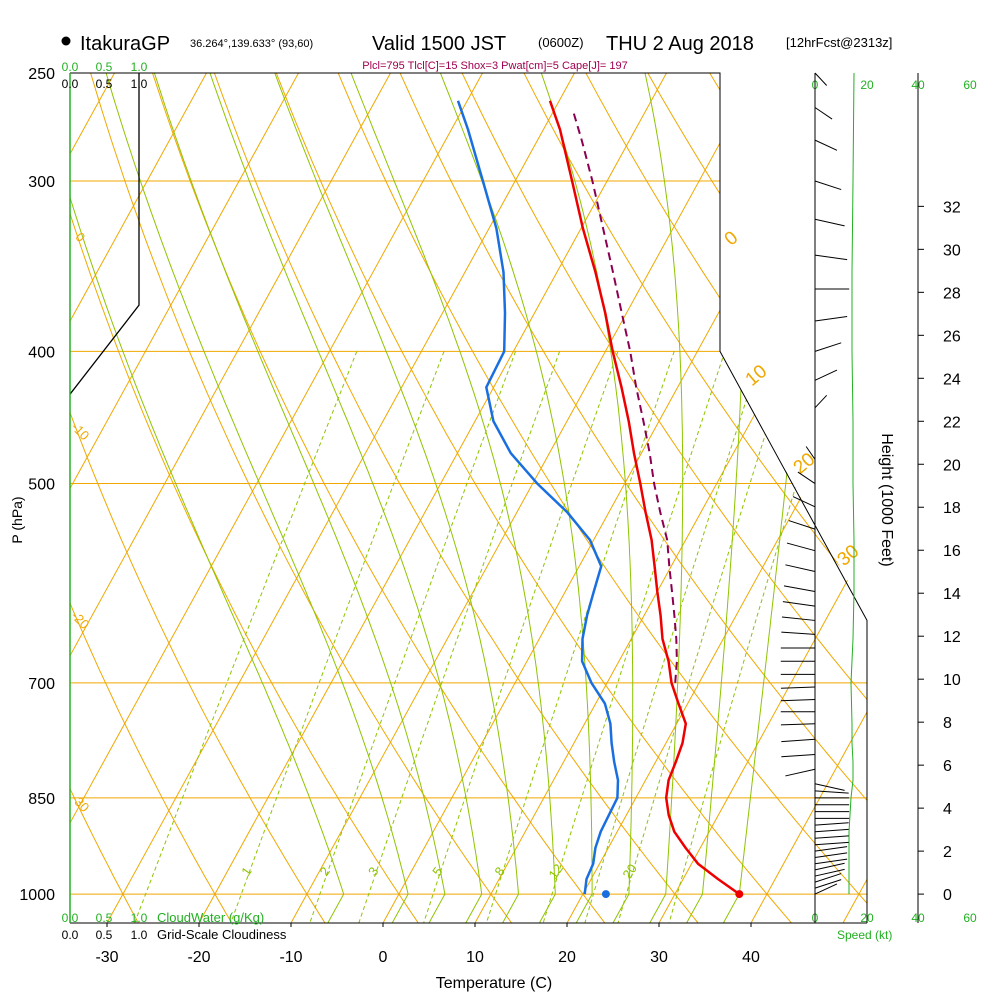 The height and width of the screenshot is (1005, 1000). Describe the element at coordinates (80, 237) in the screenshot. I see `dry-adiabat-label: 0` at that location.